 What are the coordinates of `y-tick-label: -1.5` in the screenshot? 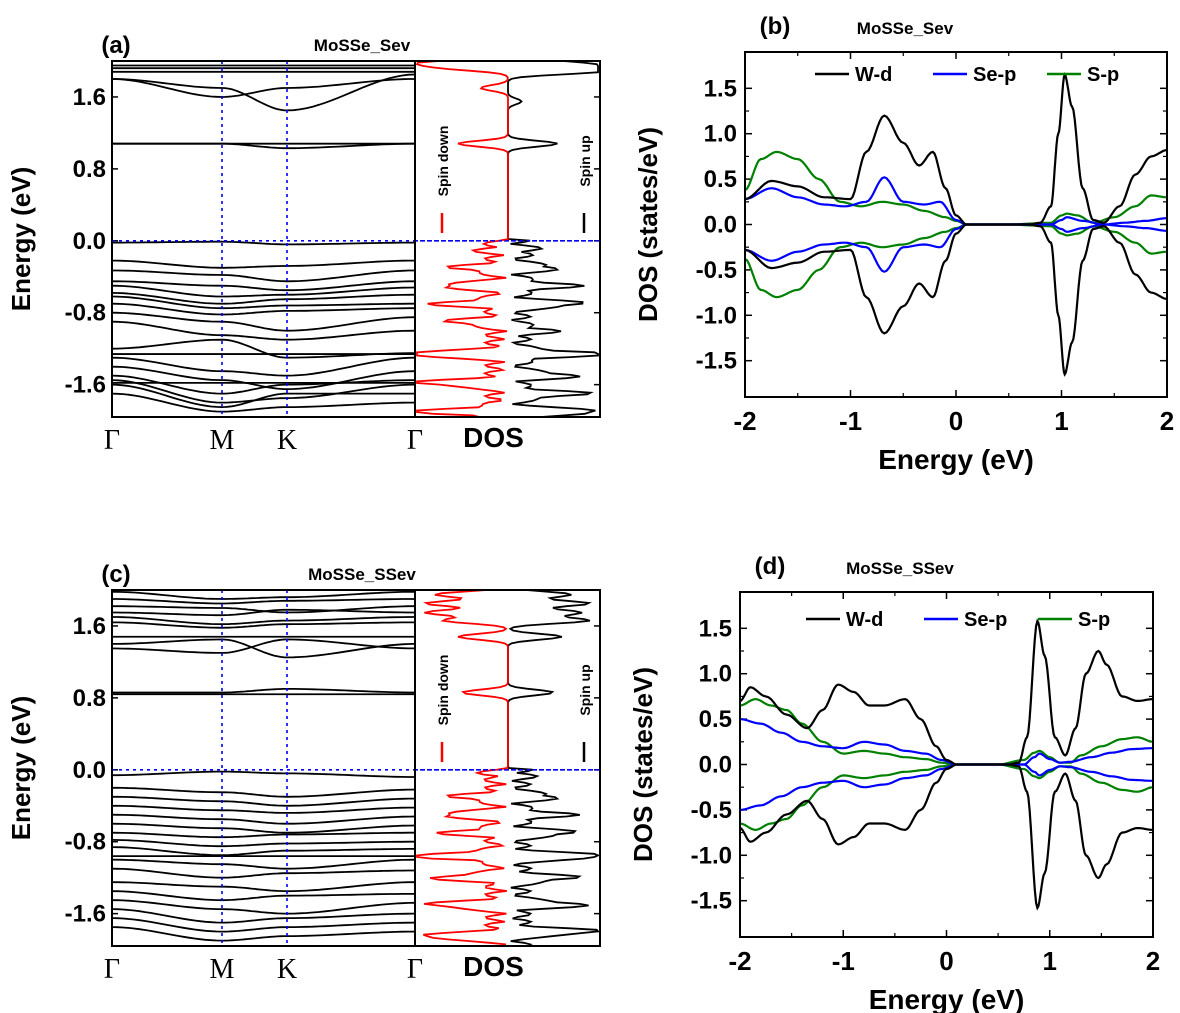 It's located at (716, 361).